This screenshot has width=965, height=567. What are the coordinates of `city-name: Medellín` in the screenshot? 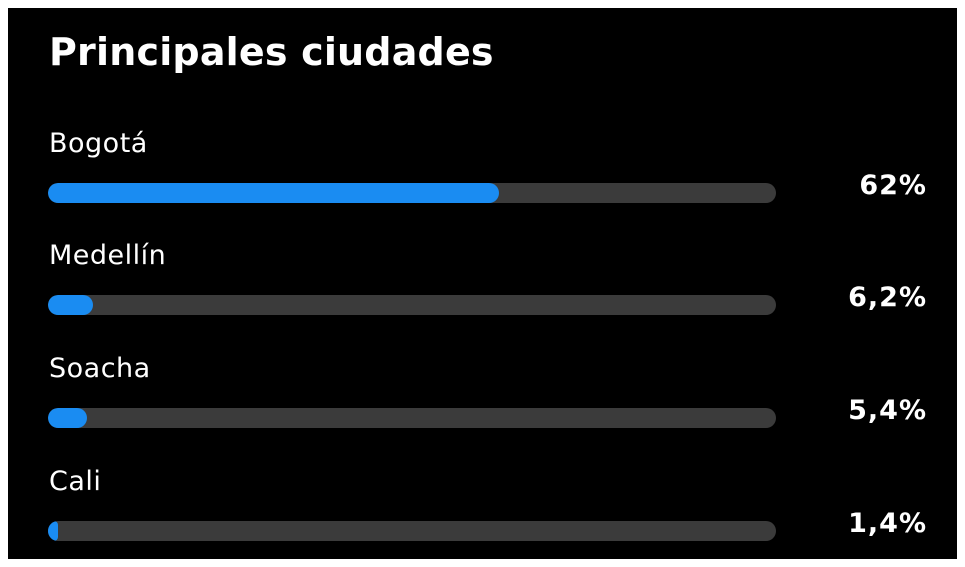 It's located at (108, 255).